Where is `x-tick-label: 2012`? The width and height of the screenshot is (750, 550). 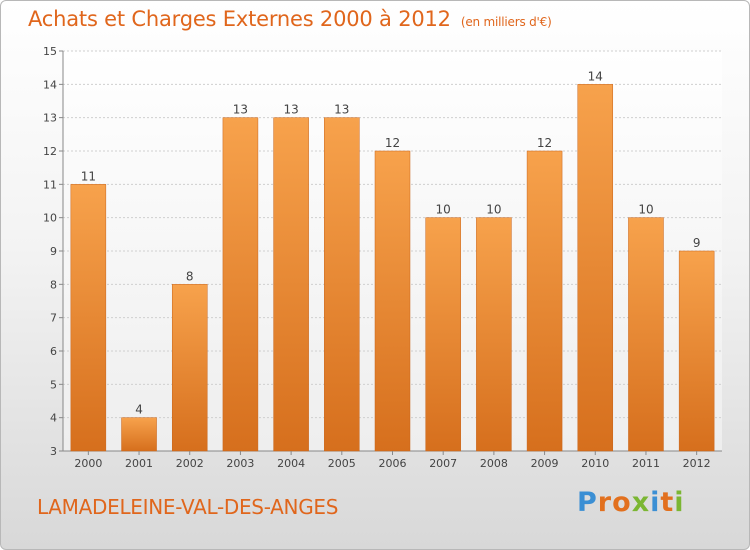
x-tick-label: 2012 is located at coordinates (697, 463).